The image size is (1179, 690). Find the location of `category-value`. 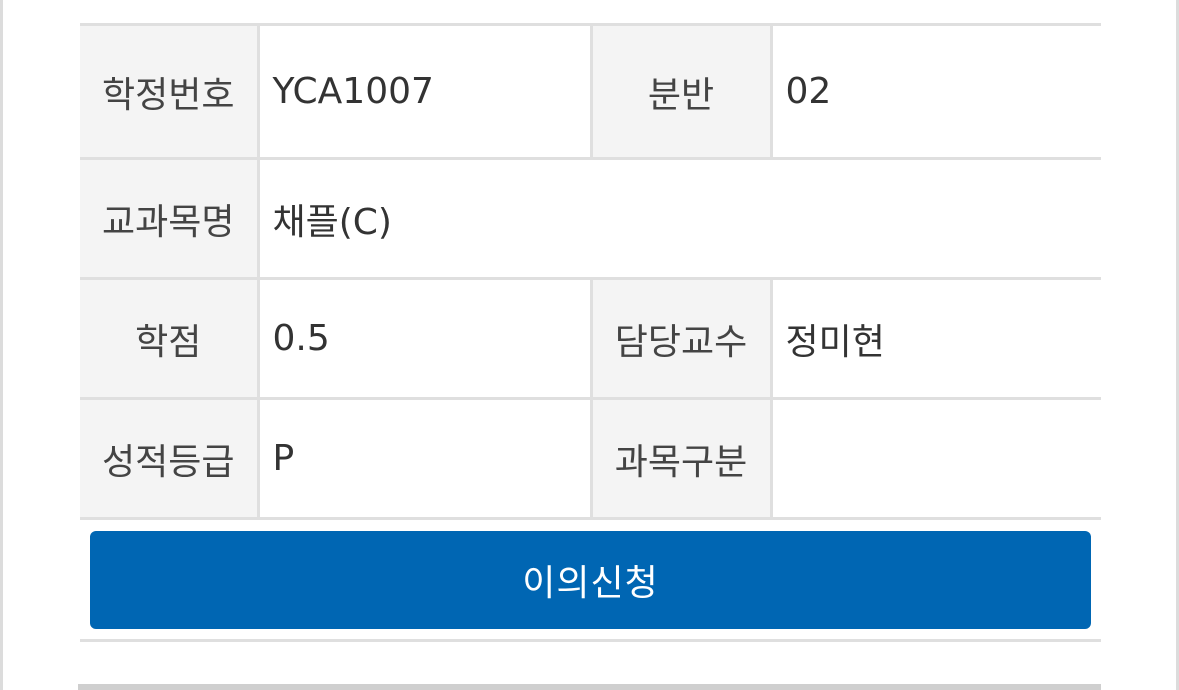

category-value is located at coordinates (935, 459).